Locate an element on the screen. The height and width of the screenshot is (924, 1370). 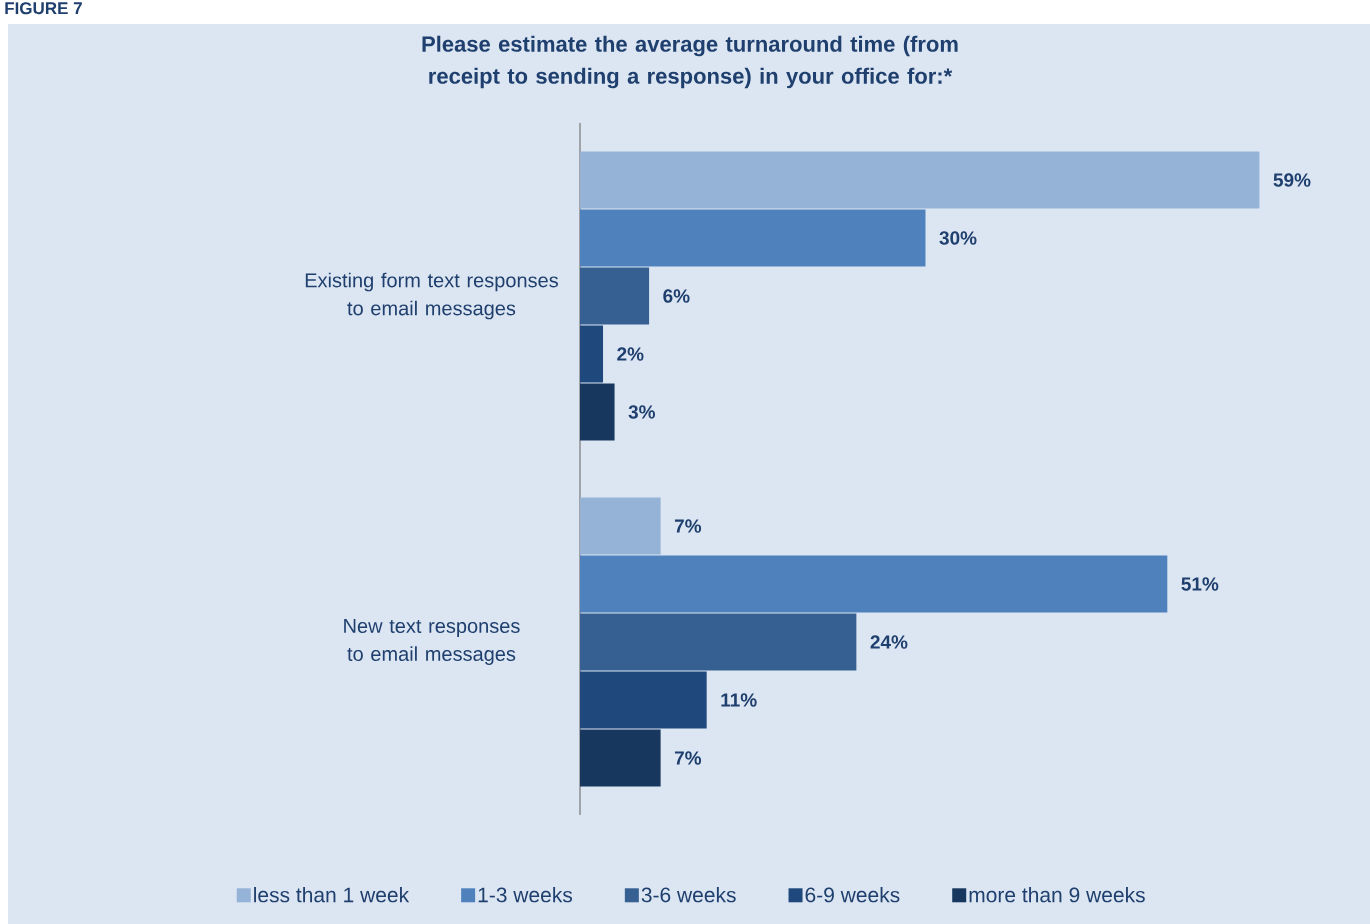
data-label: 6% is located at coordinates (676, 296).